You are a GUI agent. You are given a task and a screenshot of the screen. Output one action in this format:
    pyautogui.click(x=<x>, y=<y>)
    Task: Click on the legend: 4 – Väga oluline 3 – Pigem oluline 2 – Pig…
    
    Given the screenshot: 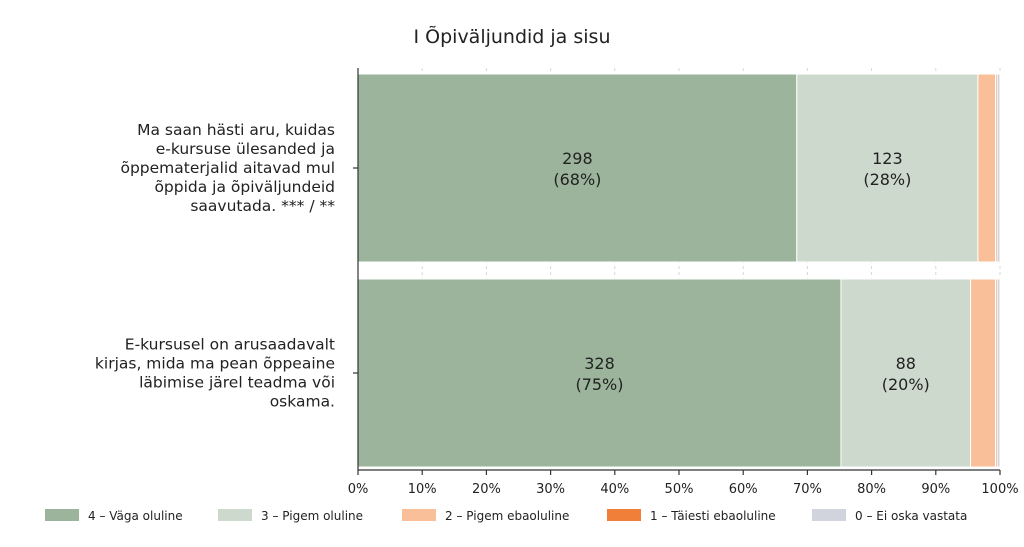 What is the action you would take?
    pyautogui.click(x=506, y=516)
    